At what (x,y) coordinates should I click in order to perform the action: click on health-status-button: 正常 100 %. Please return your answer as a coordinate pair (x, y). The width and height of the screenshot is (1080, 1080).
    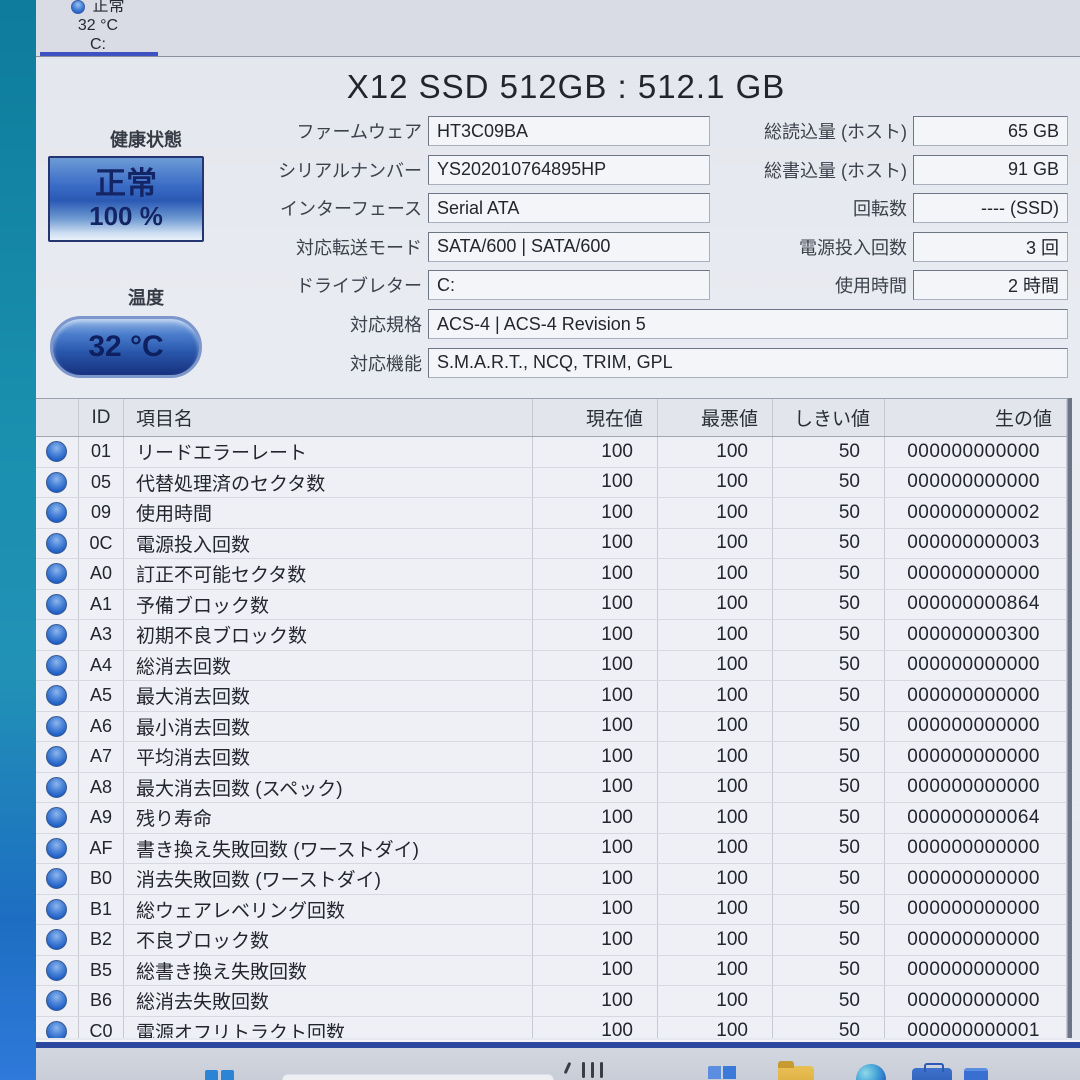
    Looking at the image, I should click on (126, 199).